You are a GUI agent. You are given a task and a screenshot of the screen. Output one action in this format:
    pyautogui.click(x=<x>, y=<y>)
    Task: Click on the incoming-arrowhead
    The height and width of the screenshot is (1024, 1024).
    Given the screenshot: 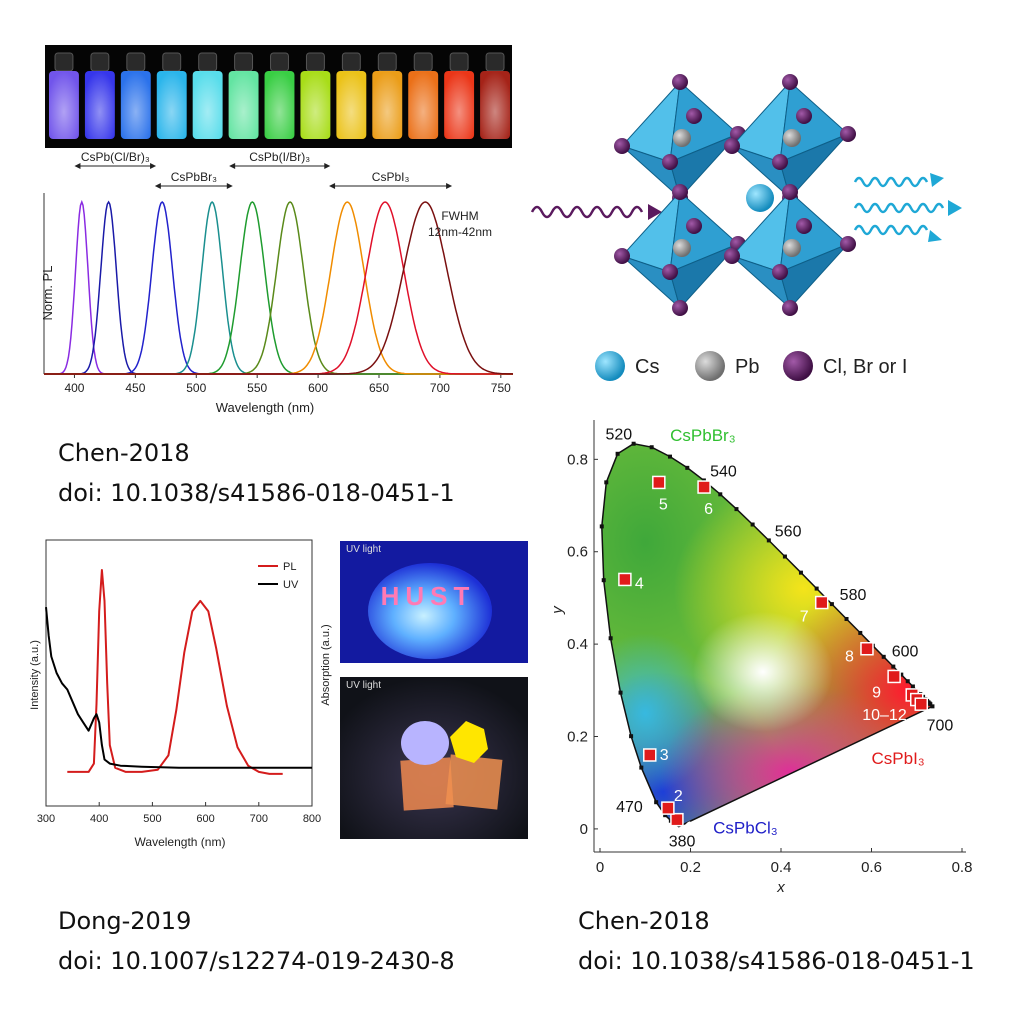 What is the action you would take?
    pyautogui.click(x=655, y=212)
    